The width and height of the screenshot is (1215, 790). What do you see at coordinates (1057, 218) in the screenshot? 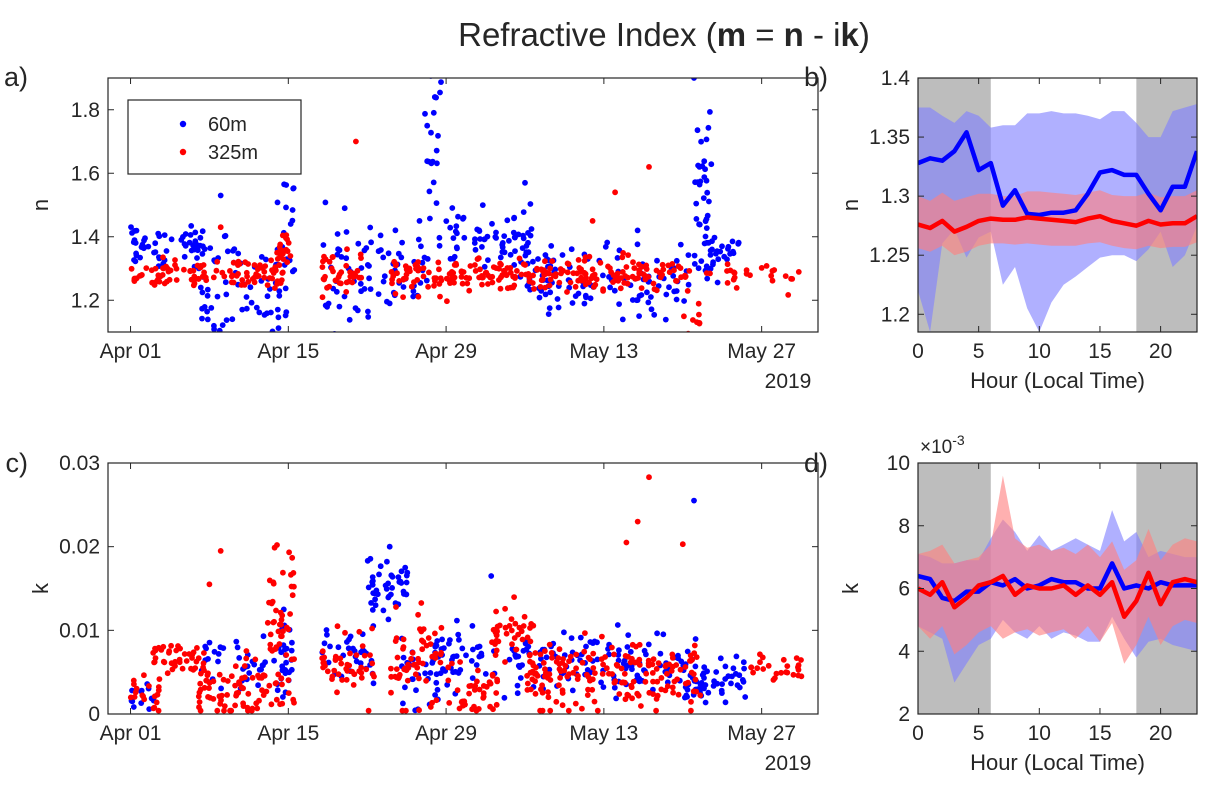
I see `plot-body` at bounding box center [1057, 218].